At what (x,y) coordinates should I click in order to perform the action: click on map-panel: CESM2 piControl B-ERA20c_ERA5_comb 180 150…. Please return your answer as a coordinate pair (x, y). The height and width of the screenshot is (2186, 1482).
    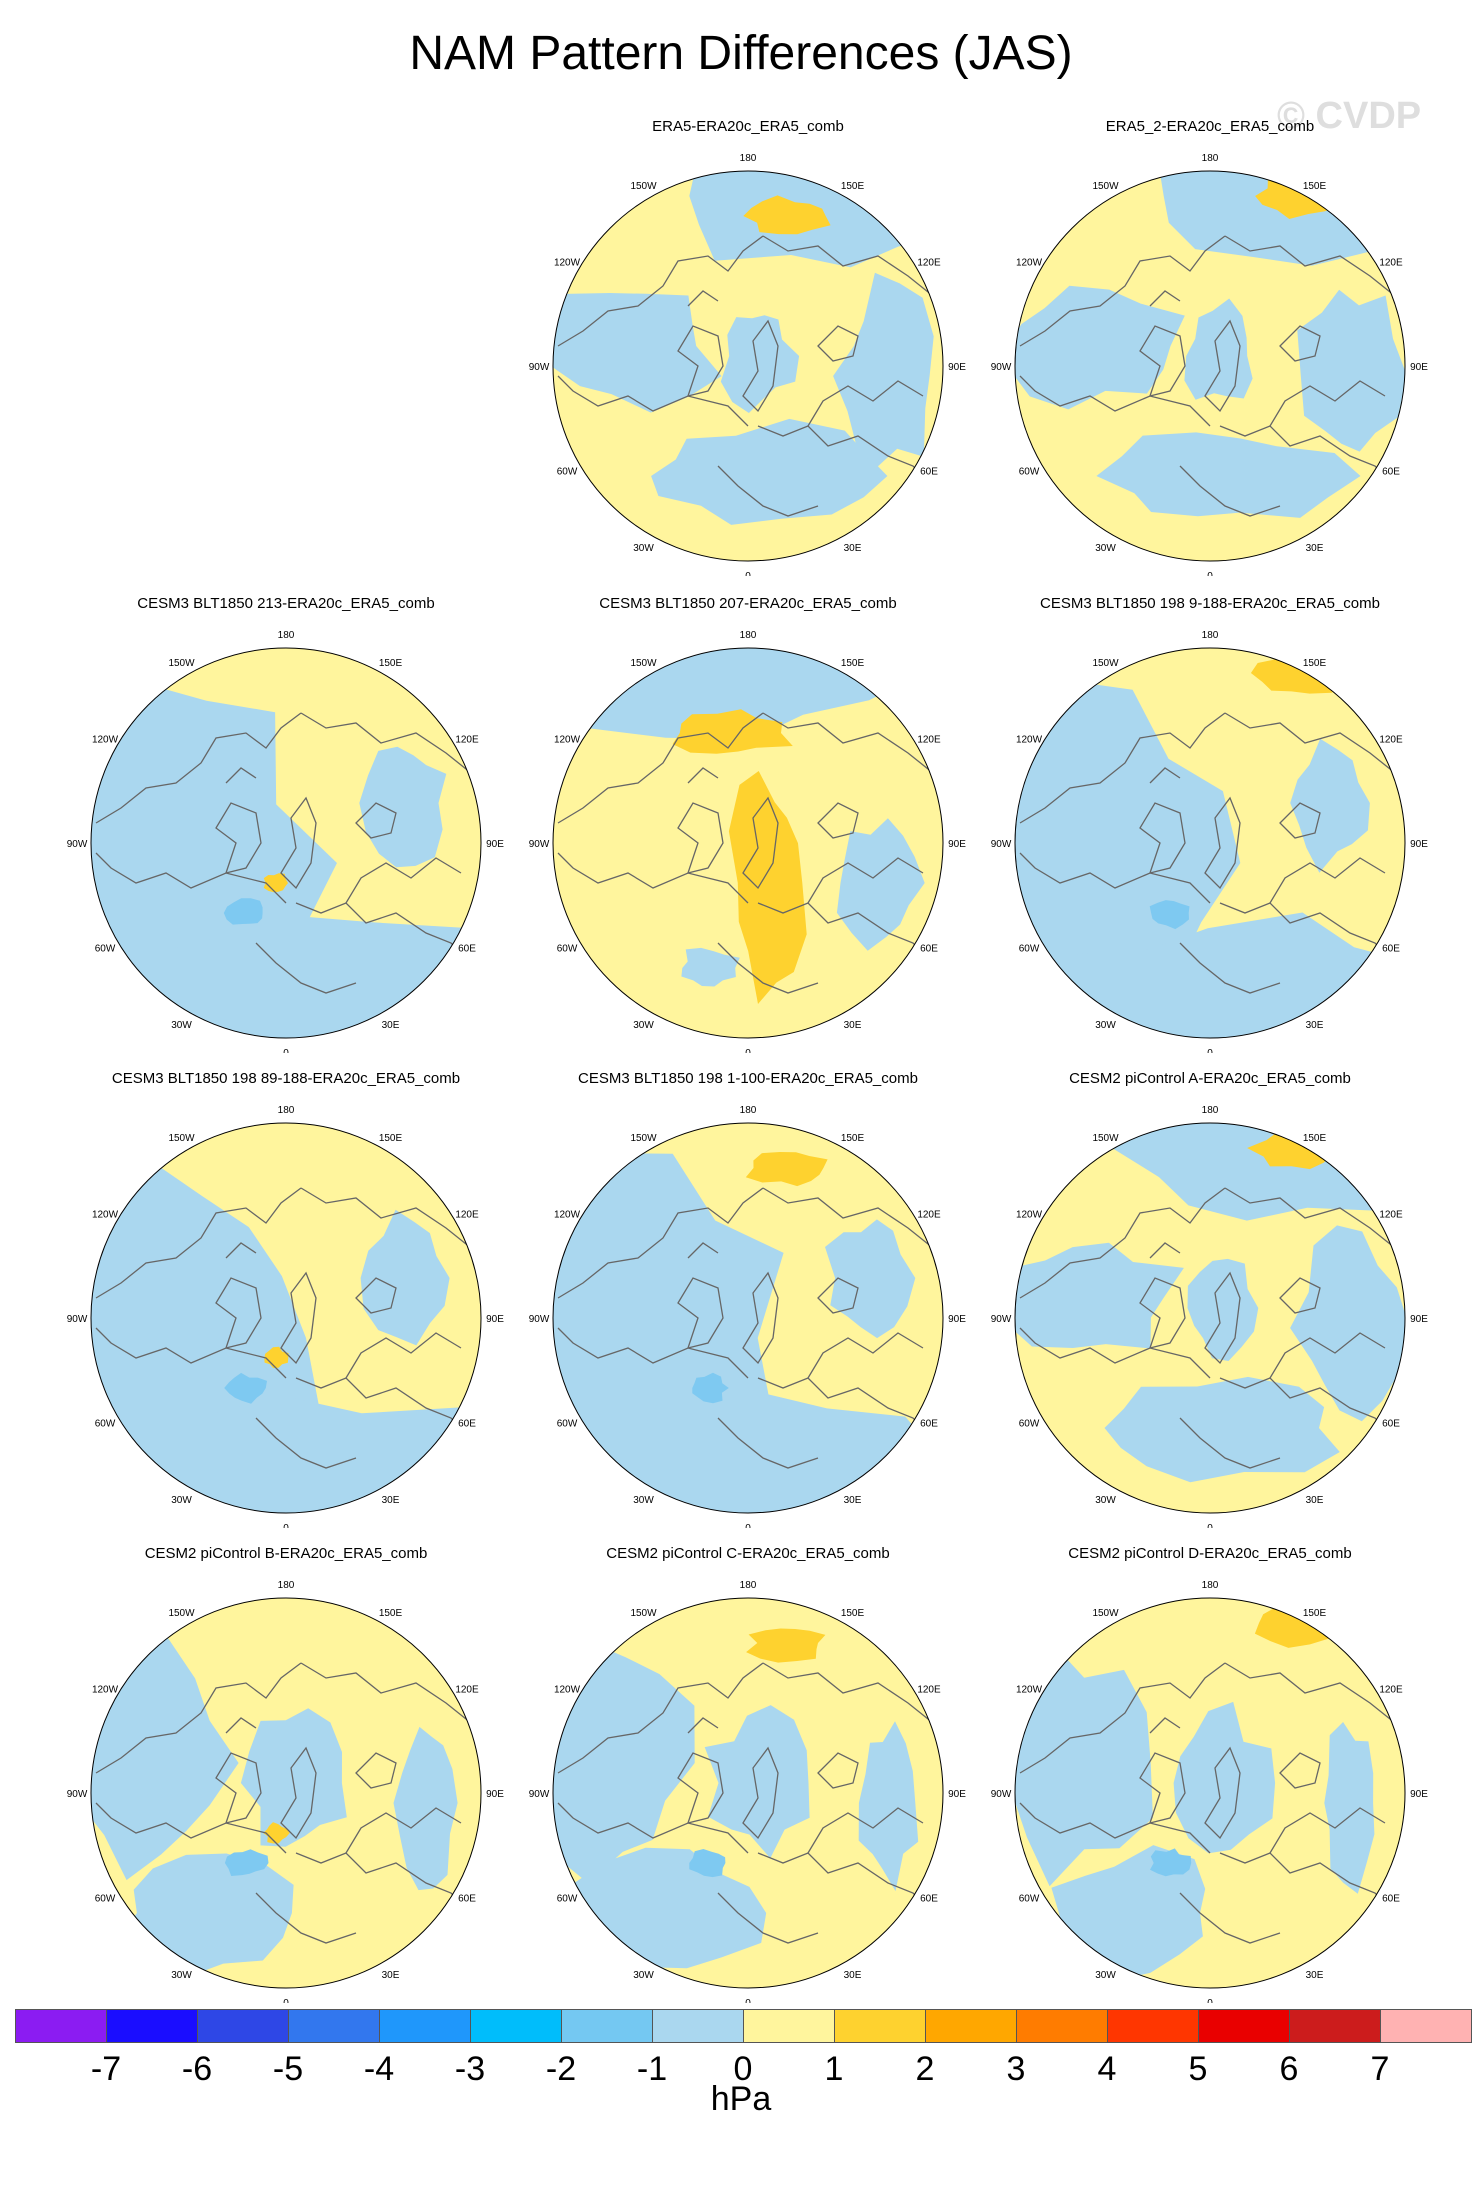
    Looking at the image, I should click on (286, 1775).